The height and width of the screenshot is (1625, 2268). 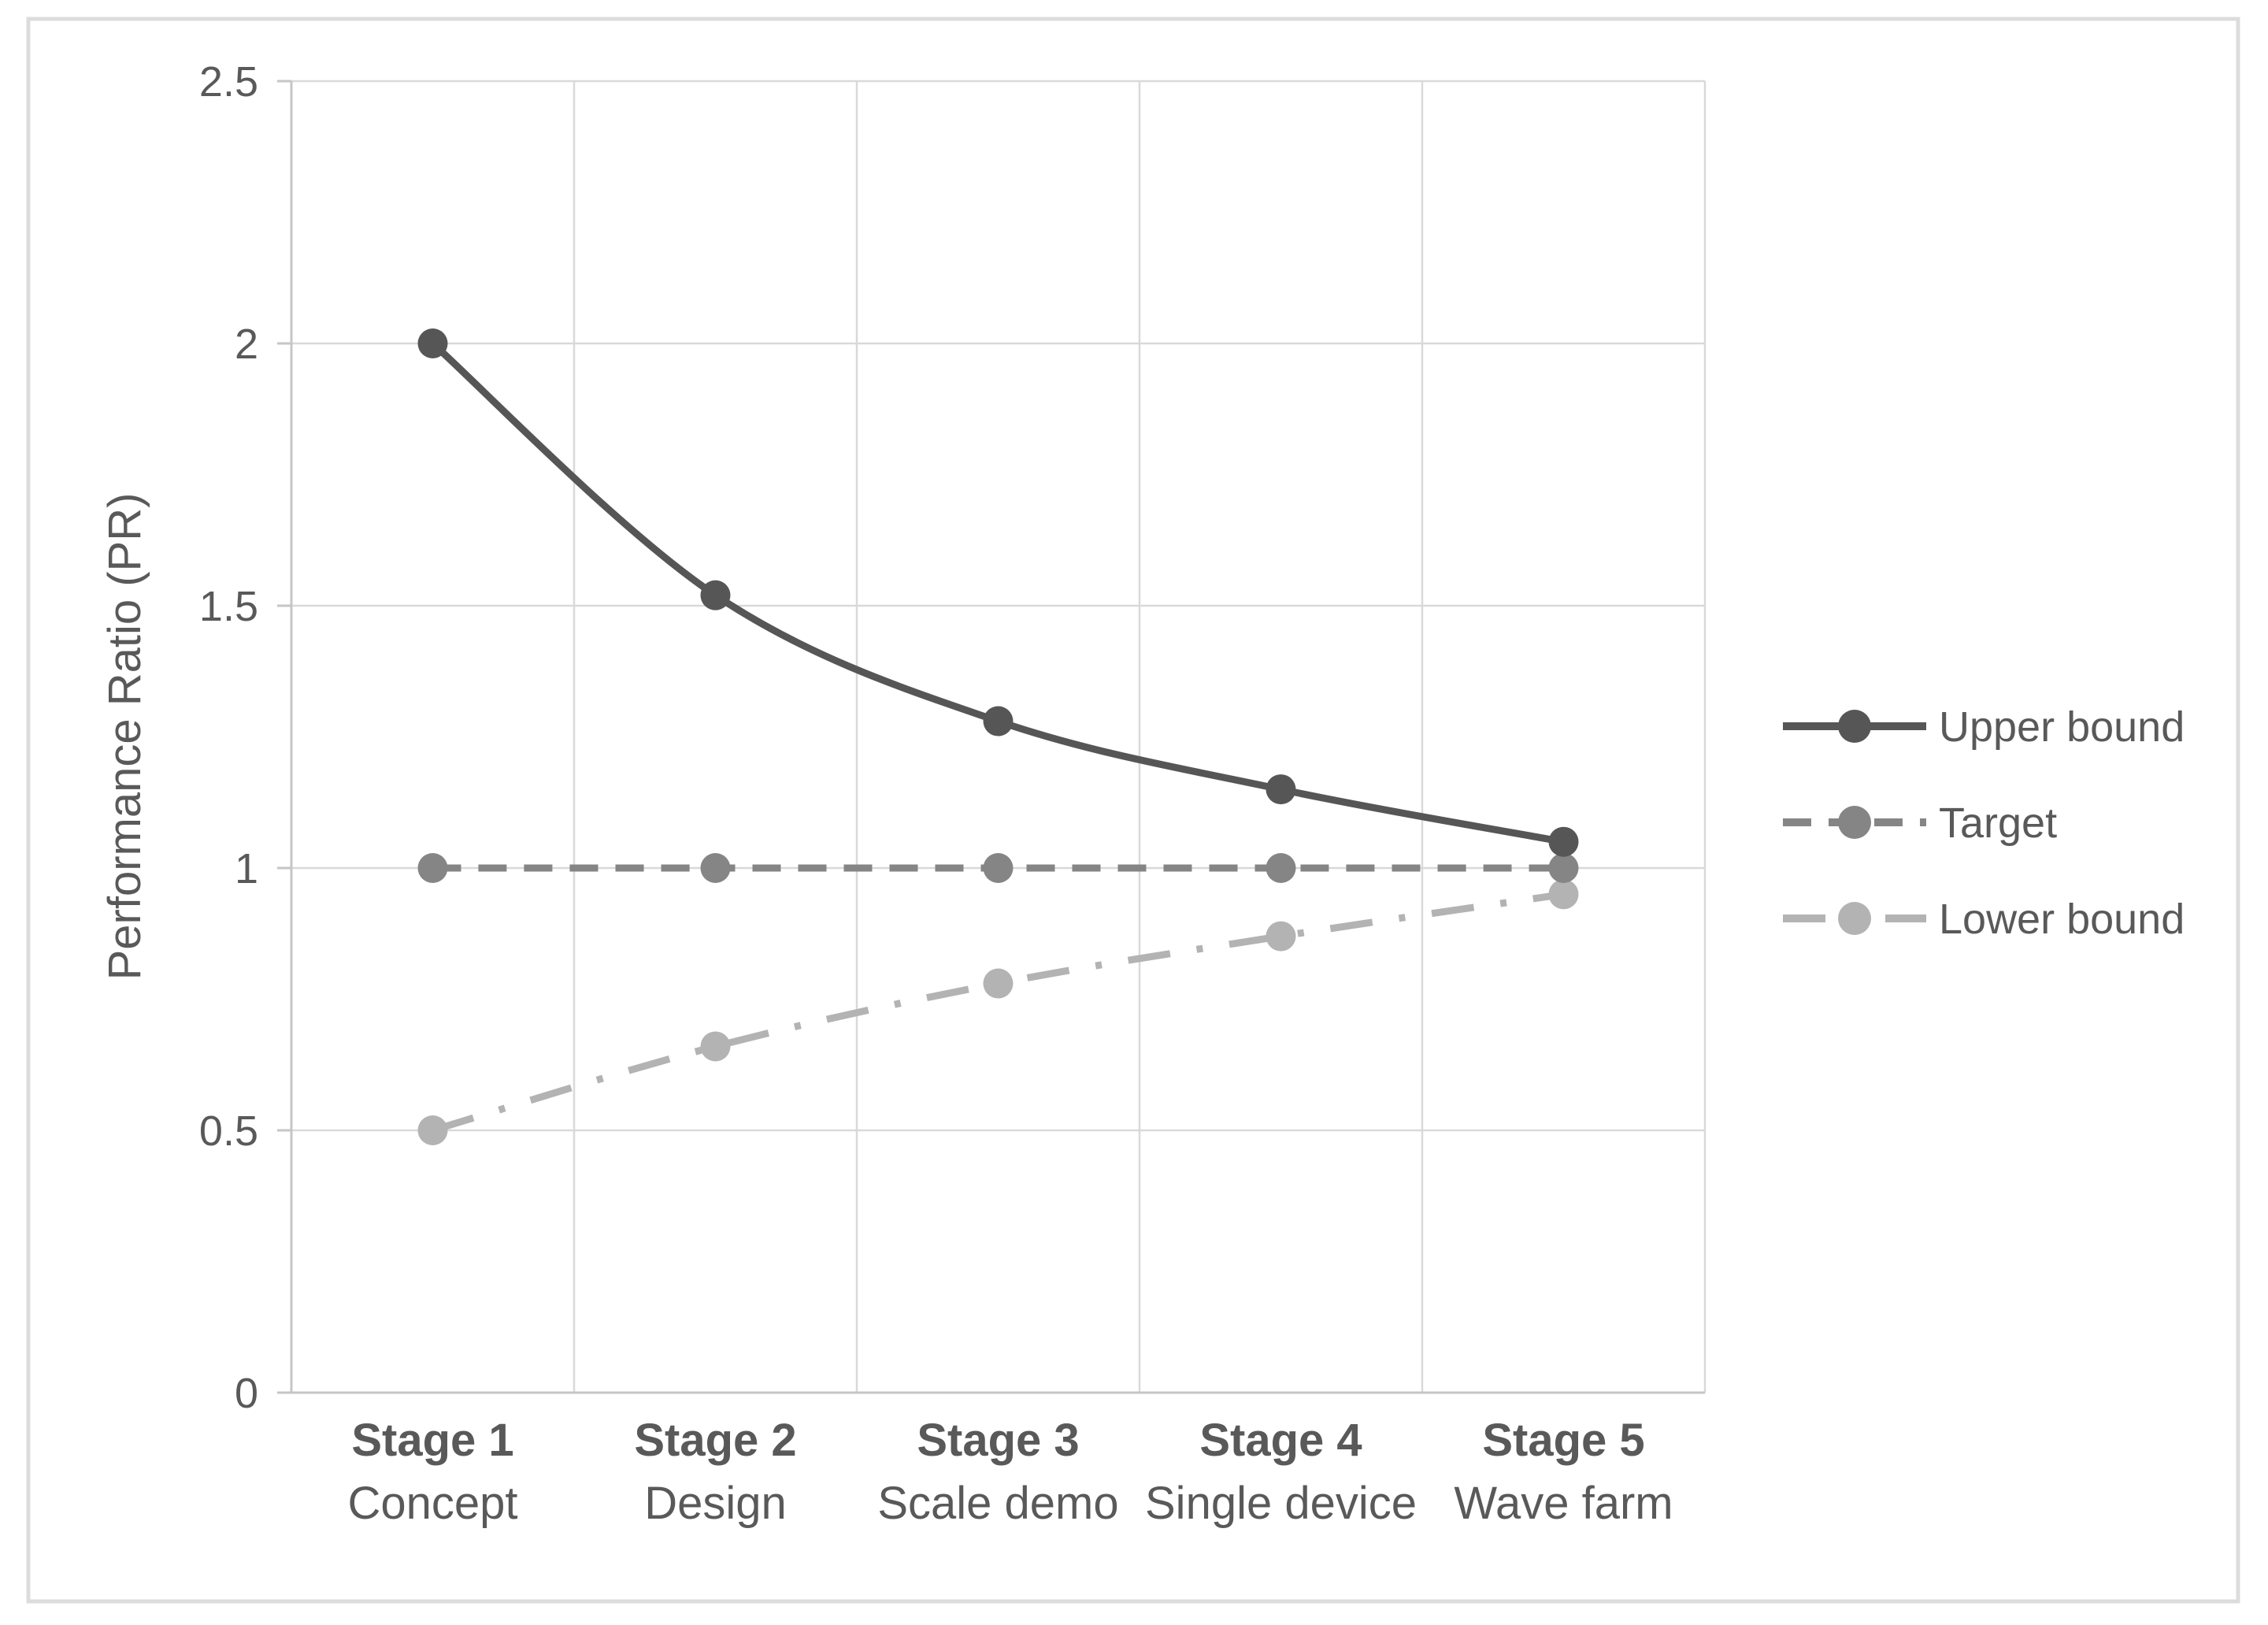 What do you see at coordinates (246, 868) in the screenshot?
I see `y-tick-label: 1` at bounding box center [246, 868].